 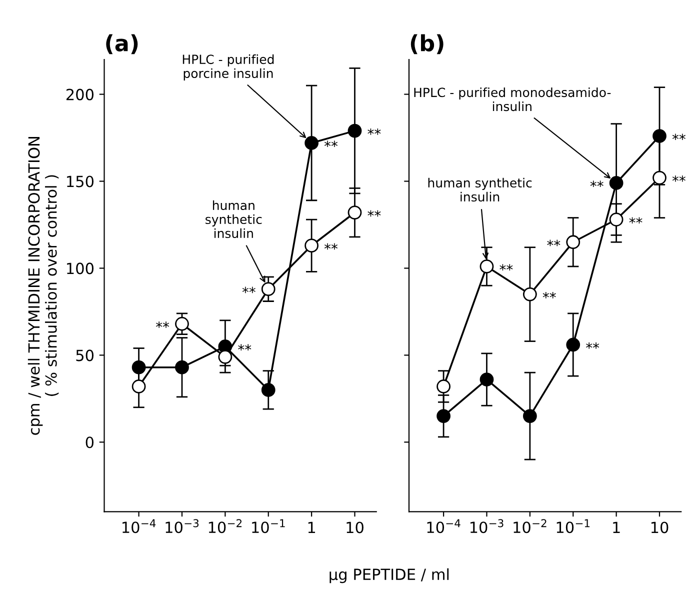 I want to click on y-tick-label: 0, so click(x=90, y=442).